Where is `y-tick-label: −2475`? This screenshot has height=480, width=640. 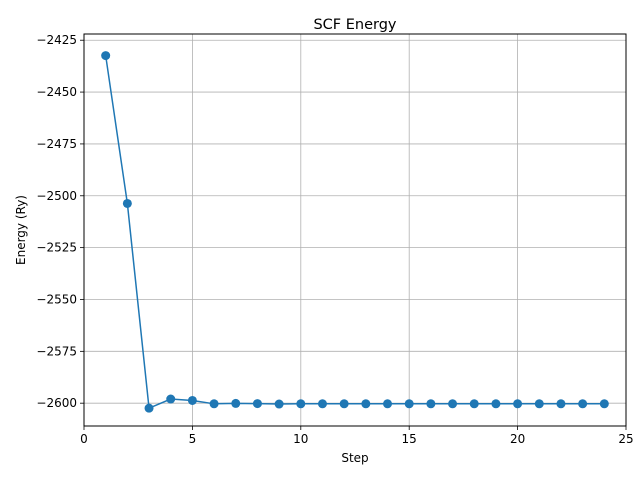
y-tick-label: −2475 is located at coordinates (56, 144).